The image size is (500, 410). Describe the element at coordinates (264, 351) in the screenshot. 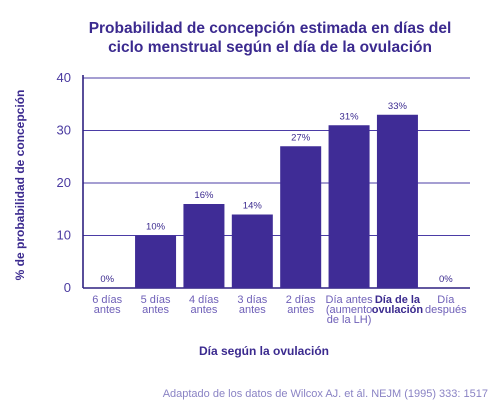

I see `x-axis-label: Día según la ovulación` at that location.